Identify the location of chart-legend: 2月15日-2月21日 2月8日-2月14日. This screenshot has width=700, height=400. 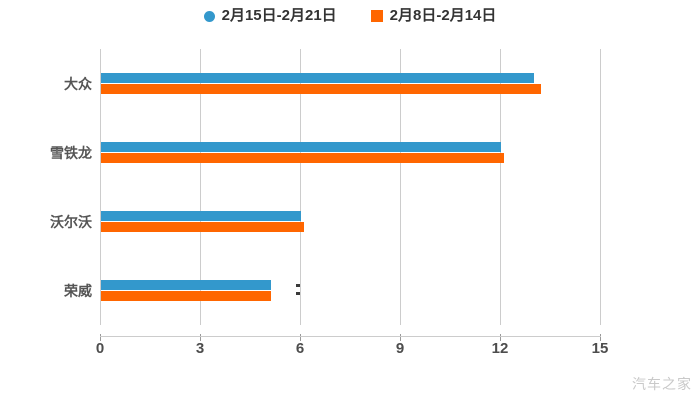
(350, 16).